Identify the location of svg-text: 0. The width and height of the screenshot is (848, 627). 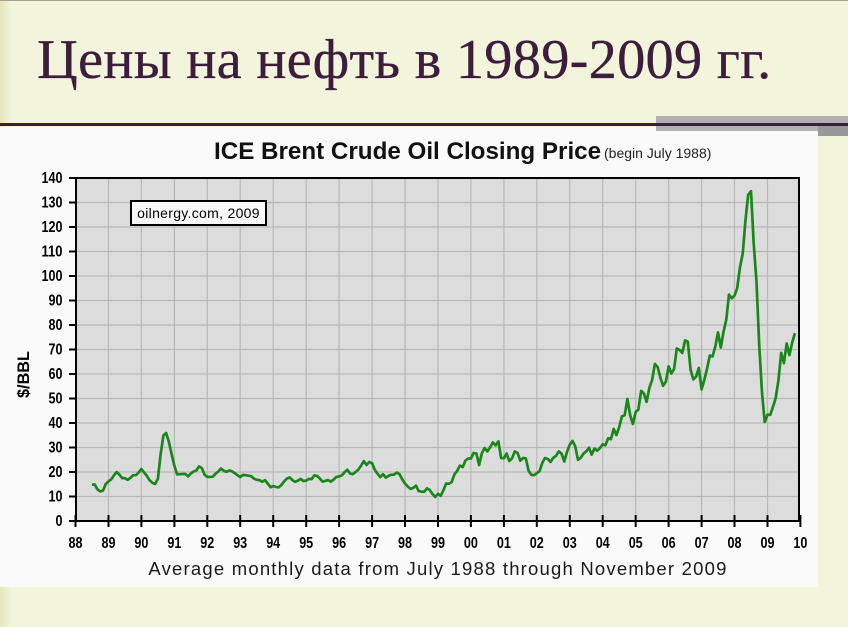
(59, 521).